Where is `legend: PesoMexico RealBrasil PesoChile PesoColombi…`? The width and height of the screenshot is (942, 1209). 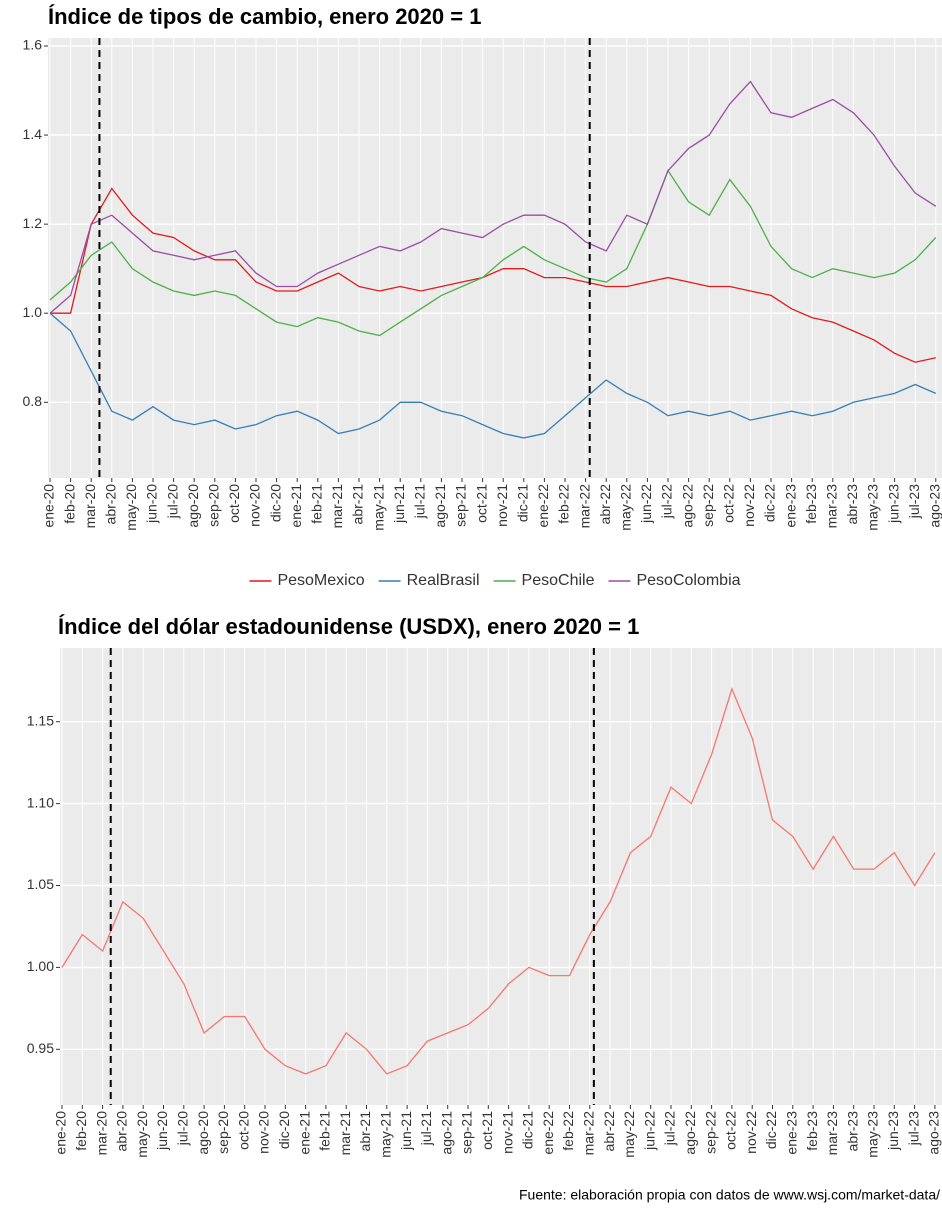 legend: PesoMexico RealBrasil PesoChile PesoColombi… is located at coordinates (495, 580).